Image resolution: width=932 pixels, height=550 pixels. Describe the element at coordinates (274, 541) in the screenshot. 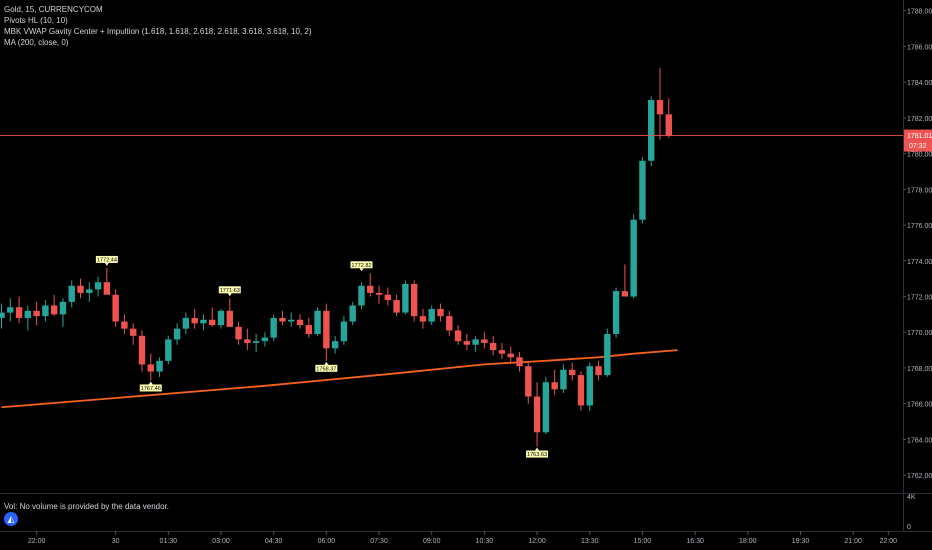

I see `xtick-label: 04:30` at that location.